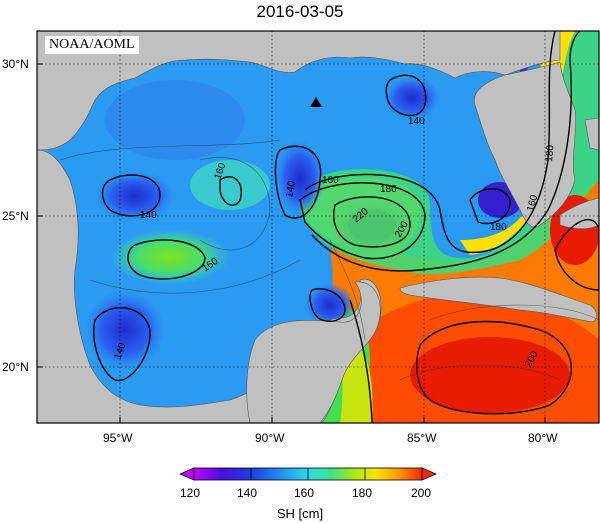 Image resolution: width=600 pixels, height=523 pixels. Describe the element at coordinates (15, 216) in the screenshot. I see `lat-label: 25°N` at that location.